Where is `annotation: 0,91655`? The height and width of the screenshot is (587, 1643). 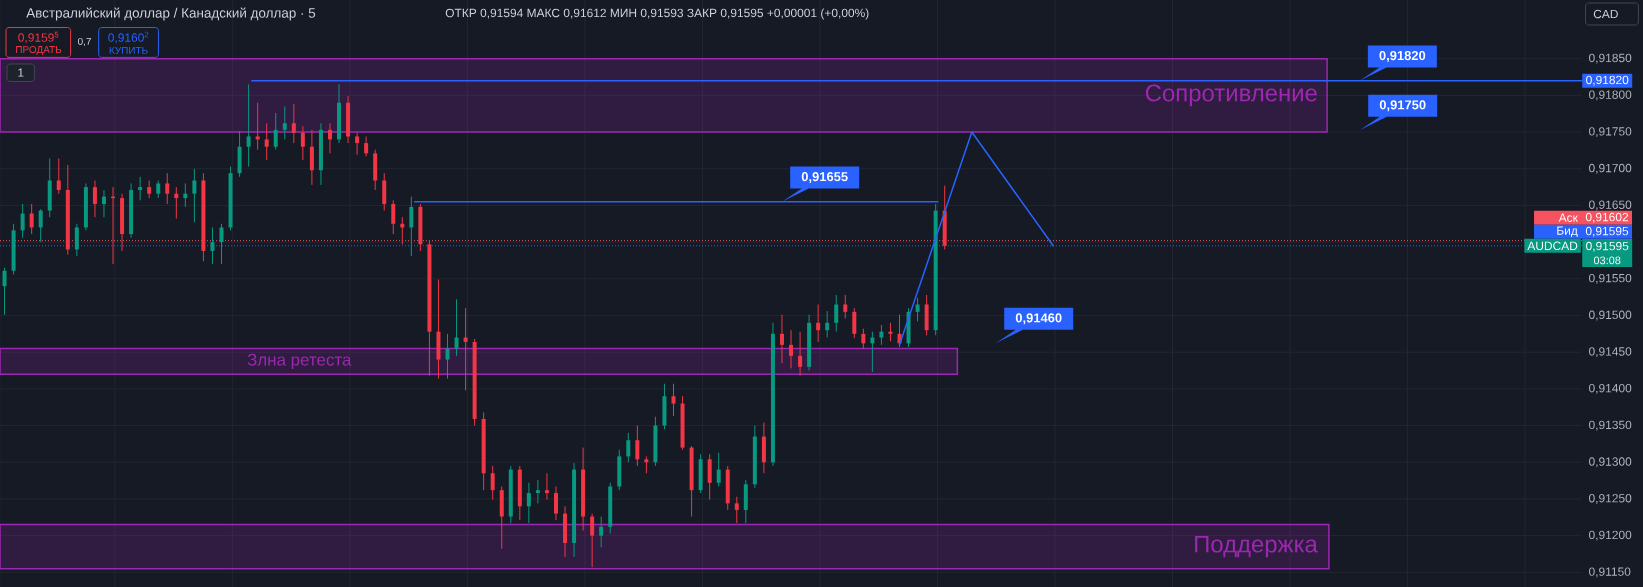
annotation: 0,91655 is located at coordinates (824, 178).